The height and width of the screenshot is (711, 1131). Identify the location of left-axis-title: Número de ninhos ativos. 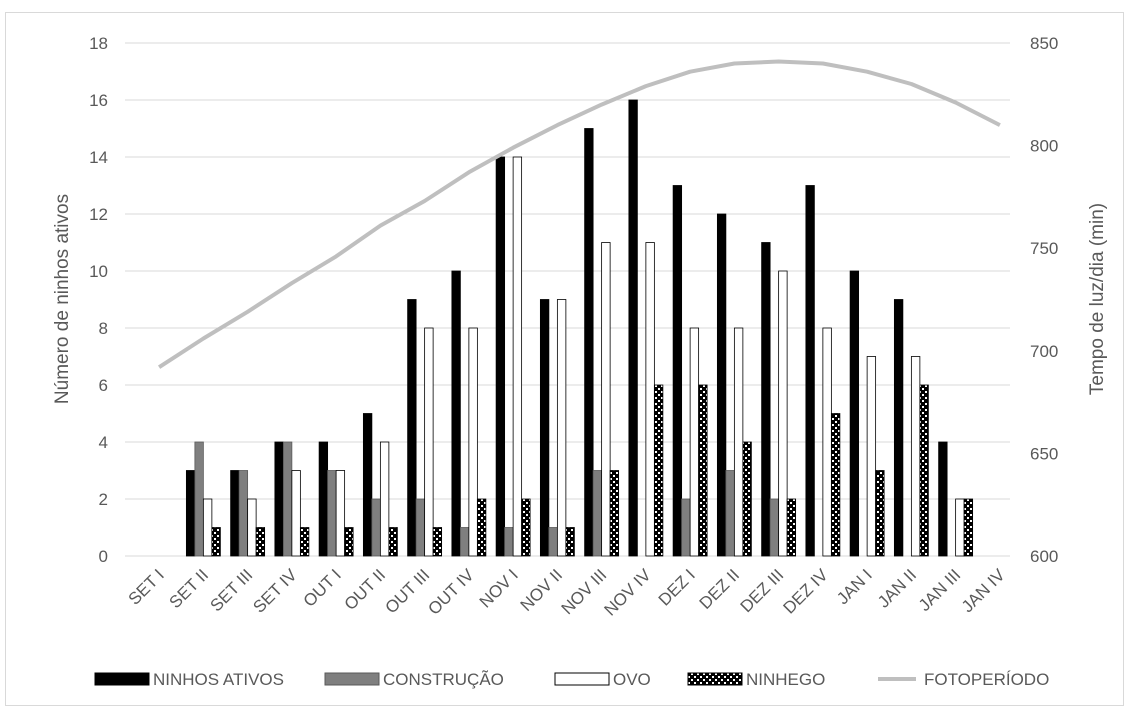
(62, 299).